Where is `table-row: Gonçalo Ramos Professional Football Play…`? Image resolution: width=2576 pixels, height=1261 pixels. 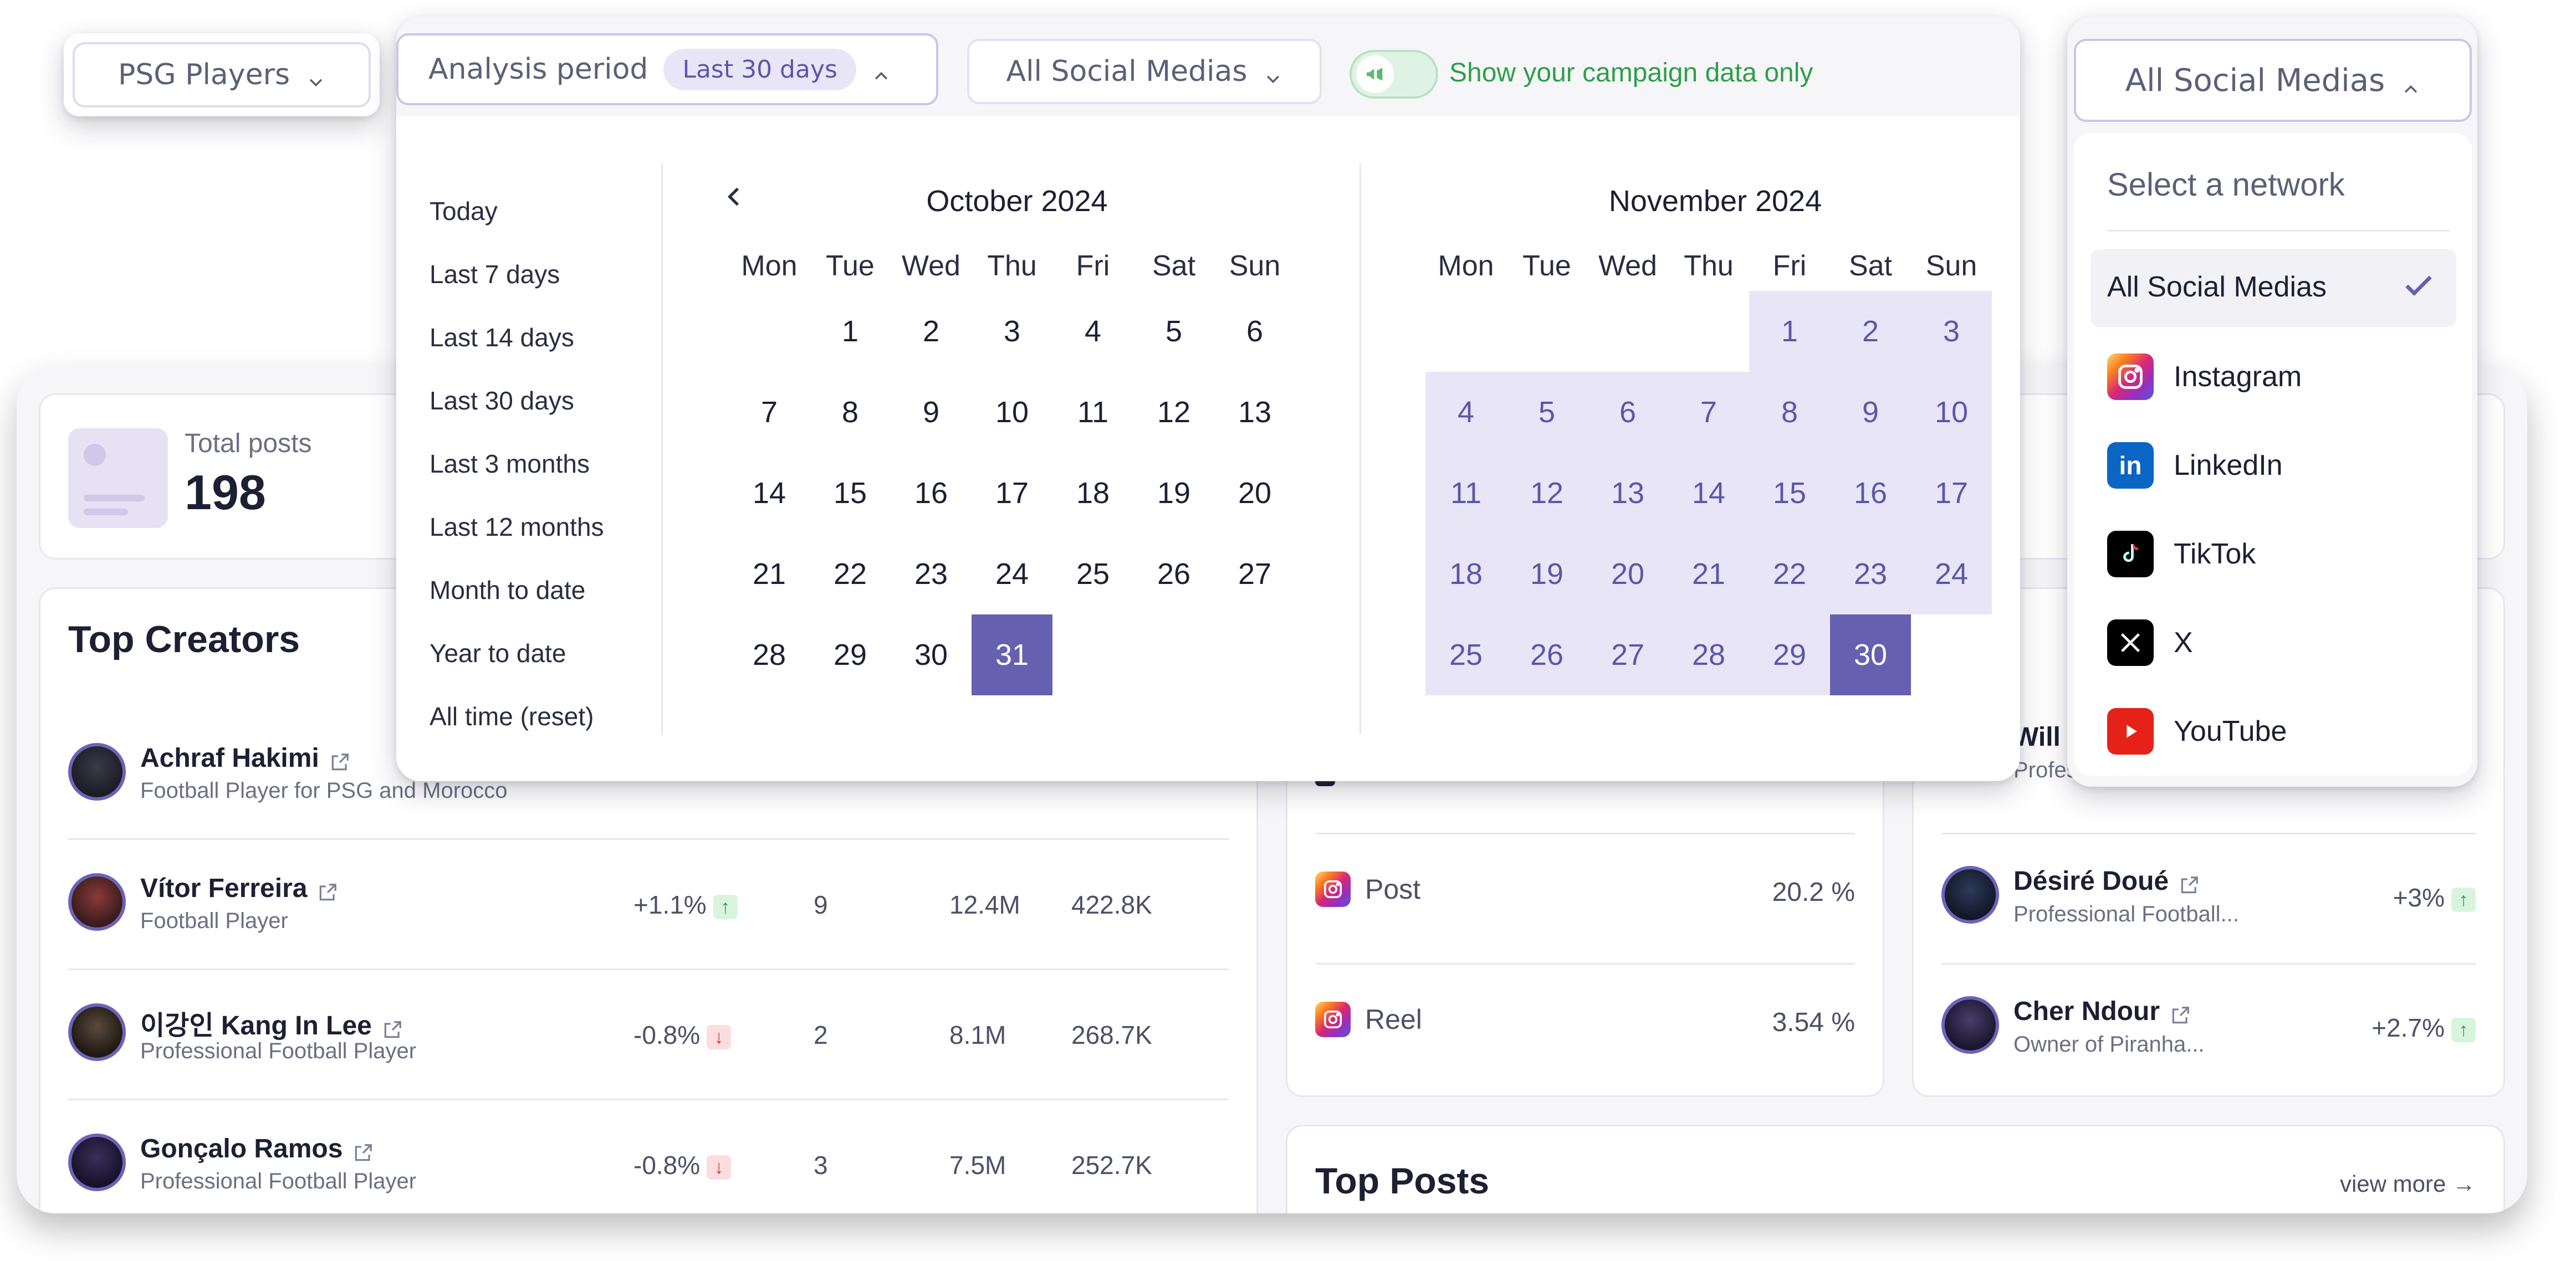
table-row: Gonçalo Ramos Professional Football Play… is located at coordinates (648, 1157).